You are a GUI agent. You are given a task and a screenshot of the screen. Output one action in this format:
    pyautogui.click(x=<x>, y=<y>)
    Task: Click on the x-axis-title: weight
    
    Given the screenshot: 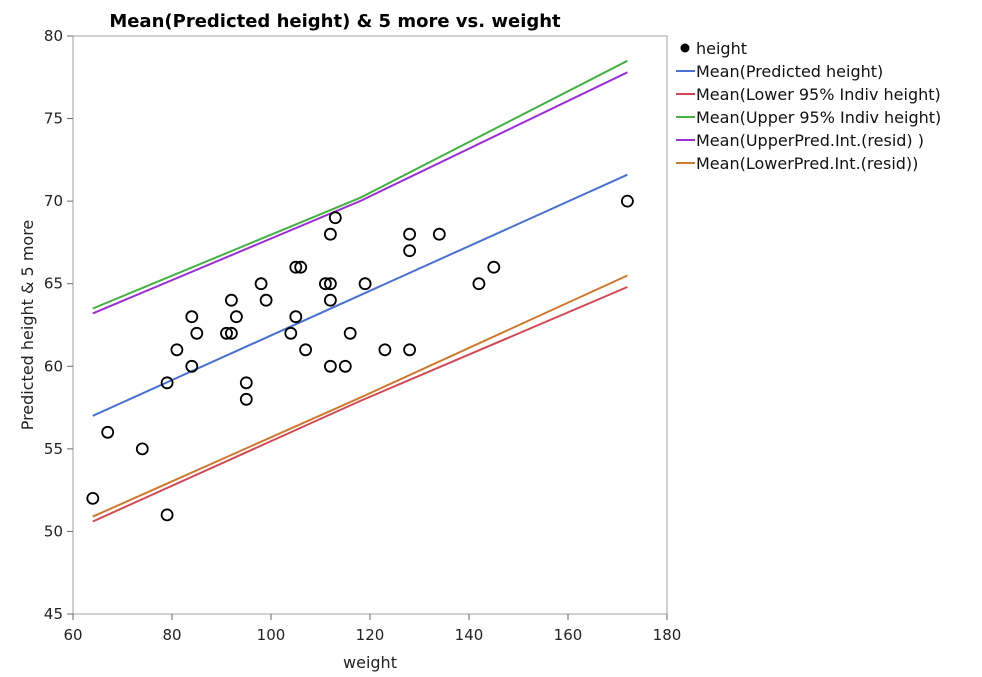 What is the action you would take?
    pyautogui.click(x=370, y=662)
    